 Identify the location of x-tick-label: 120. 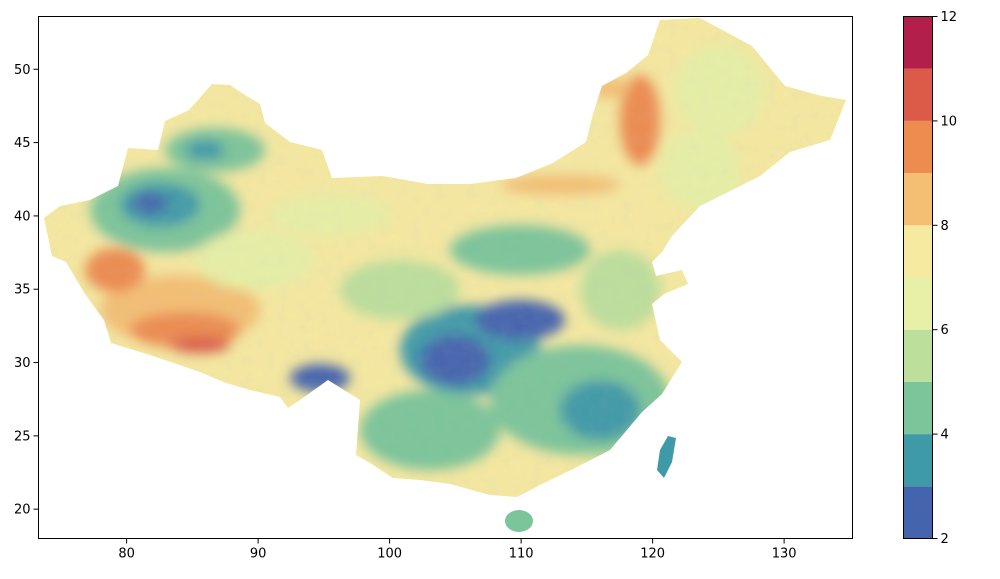
(652, 554).